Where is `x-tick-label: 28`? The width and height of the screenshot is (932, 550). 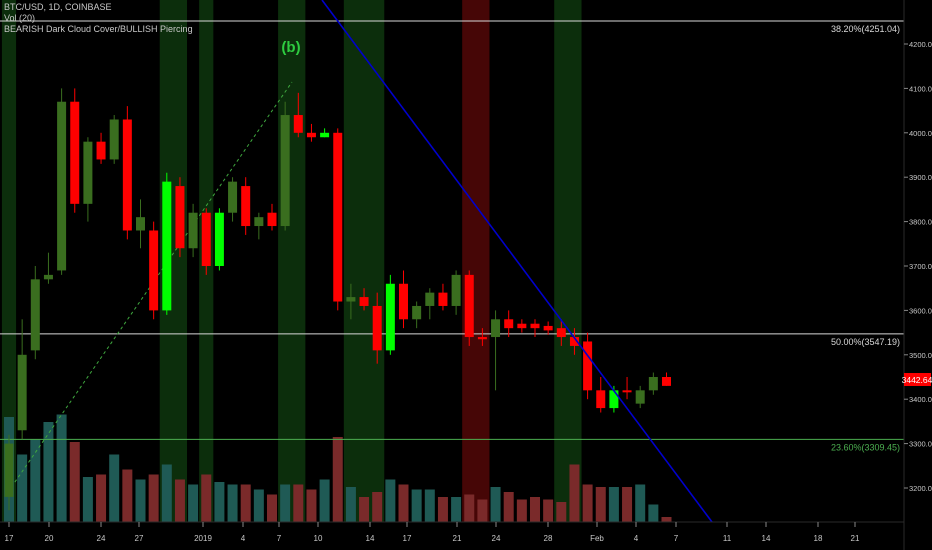 x-tick-label: 28 is located at coordinates (548, 538).